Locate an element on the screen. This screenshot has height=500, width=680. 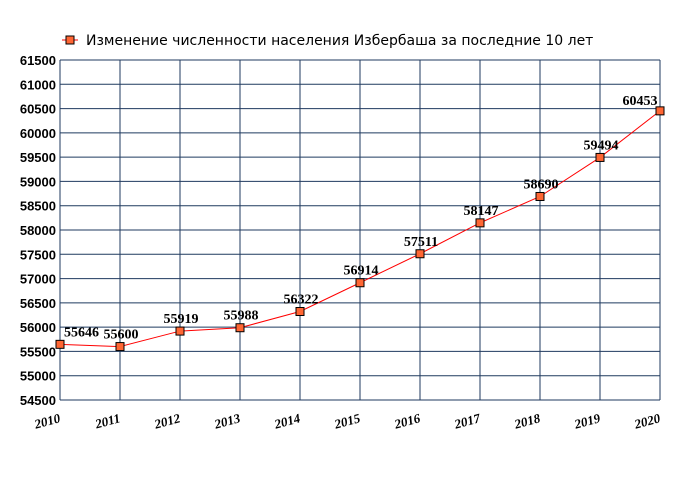
x-tick-label: 2017 is located at coordinates (467, 421).